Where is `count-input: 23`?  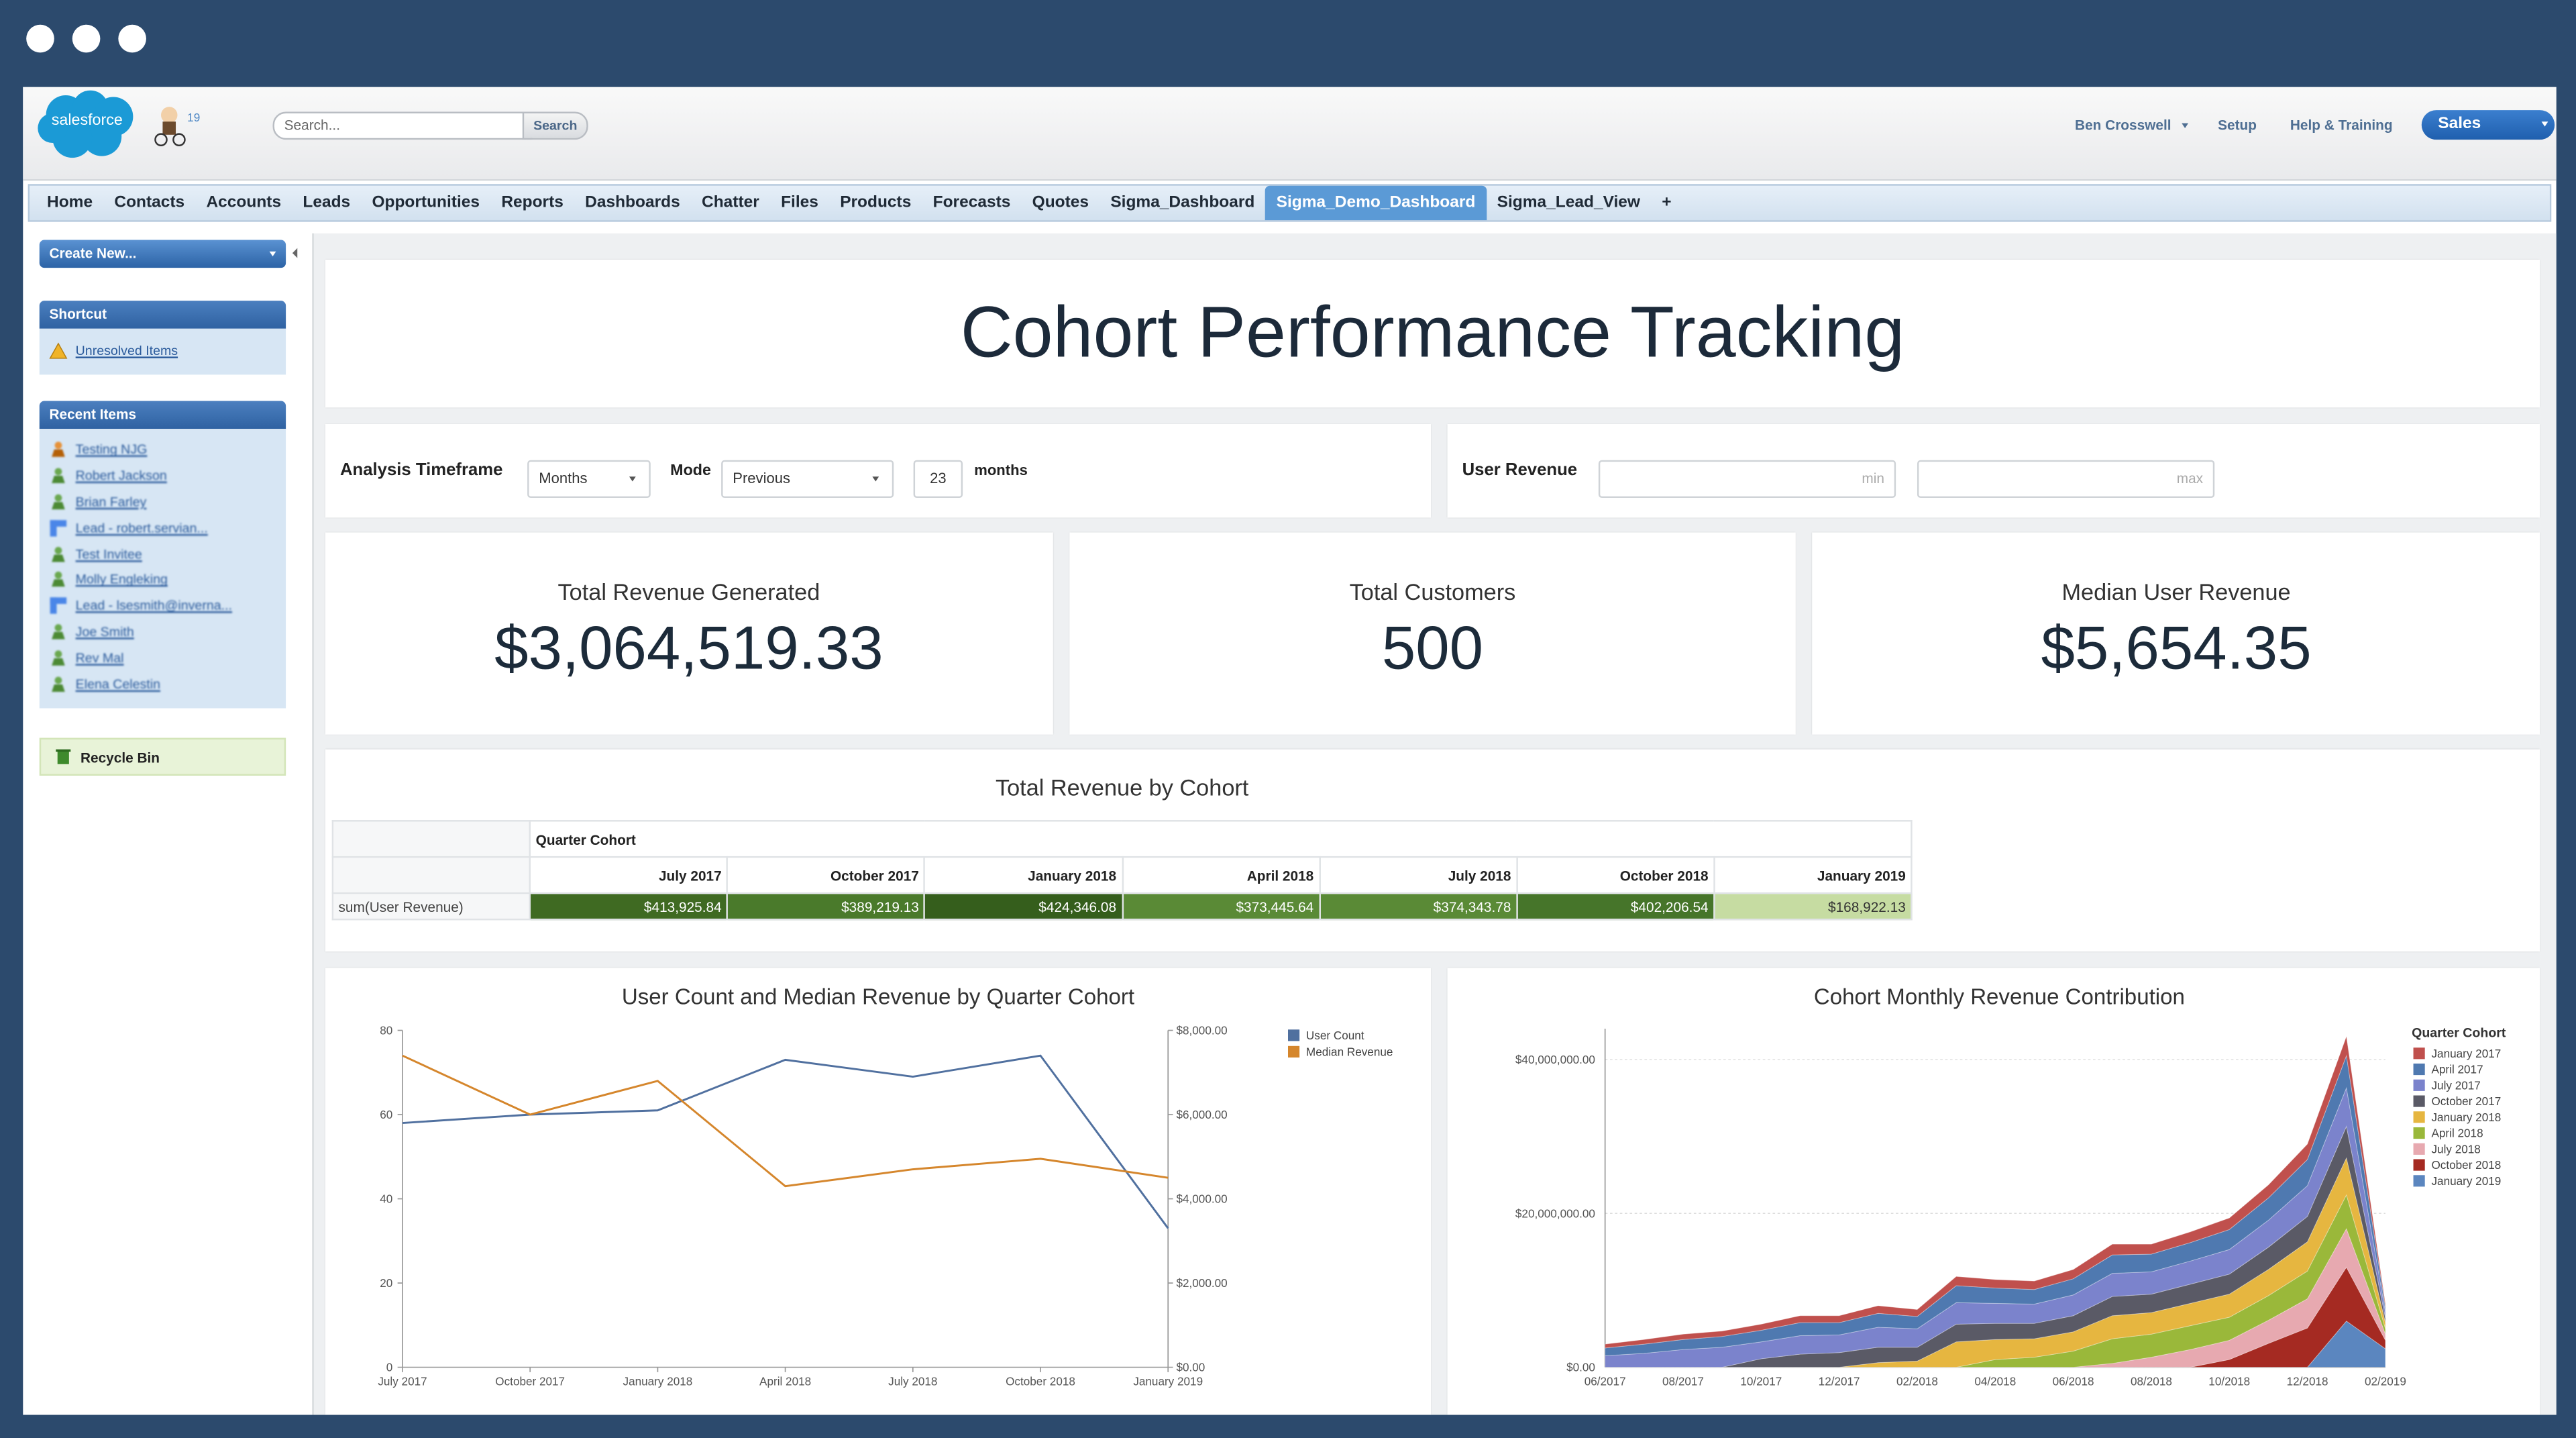 count-input: 23 is located at coordinates (938, 479).